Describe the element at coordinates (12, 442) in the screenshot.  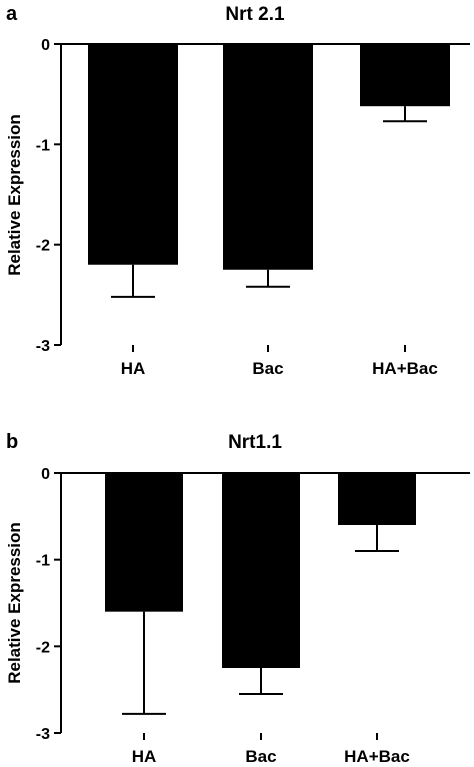
I see `panel-letter-b: b` at that location.